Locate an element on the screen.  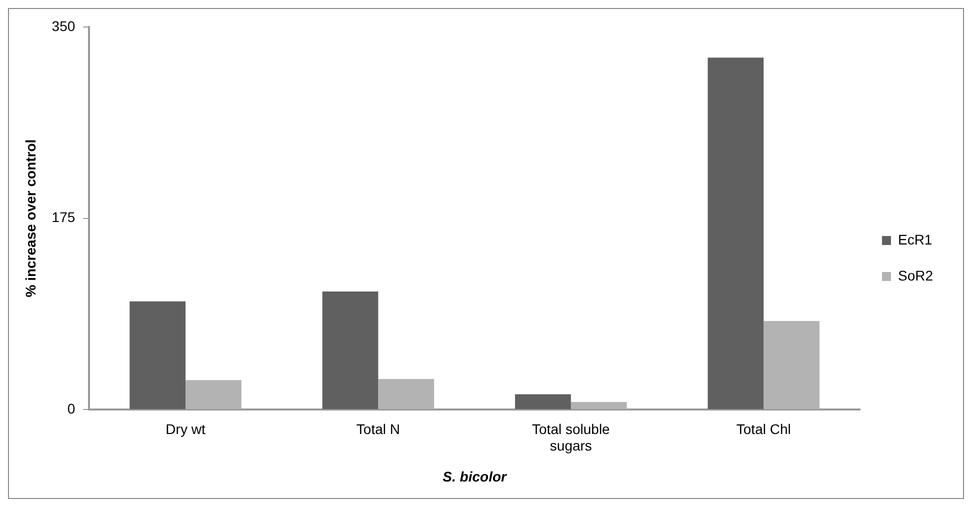
y-tick-label: 175 is located at coordinates (64, 217).